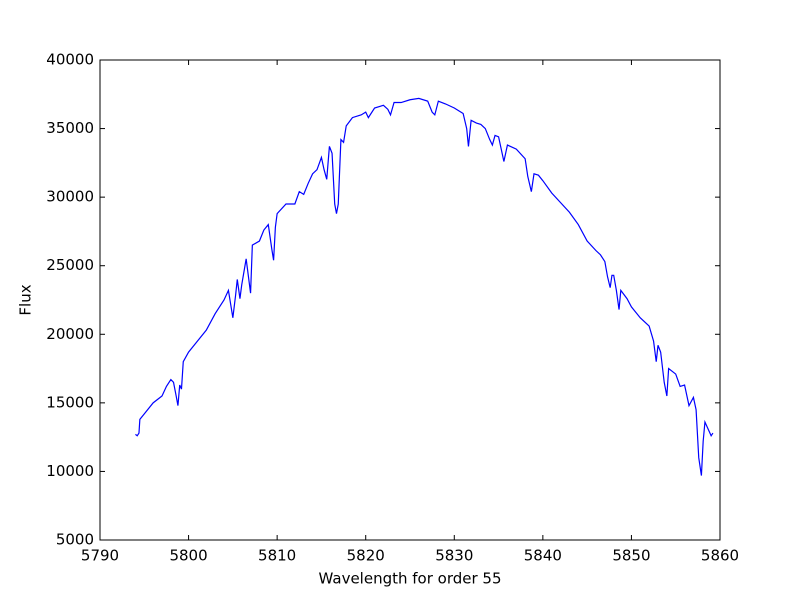 This screenshot has width=800, height=600. Describe the element at coordinates (454, 556) in the screenshot. I see `x-tick-label: 5830` at that location.